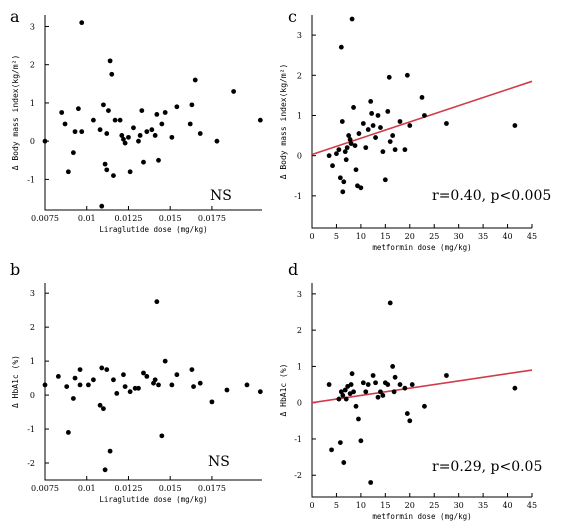 The height and width of the screenshot is (528, 565). What do you see at coordinates (410, 236) in the screenshot?
I see `x-tick-label: 20` at bounding box center [410, 236].